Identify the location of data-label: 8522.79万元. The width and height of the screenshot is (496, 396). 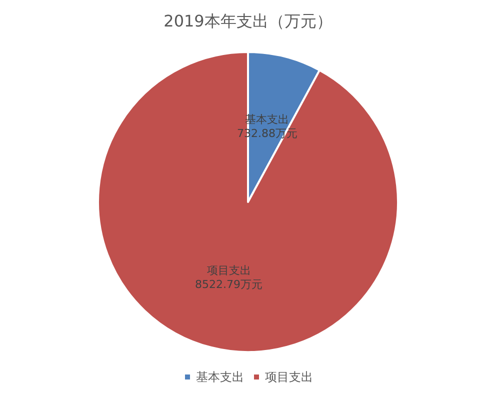
(229, 285).